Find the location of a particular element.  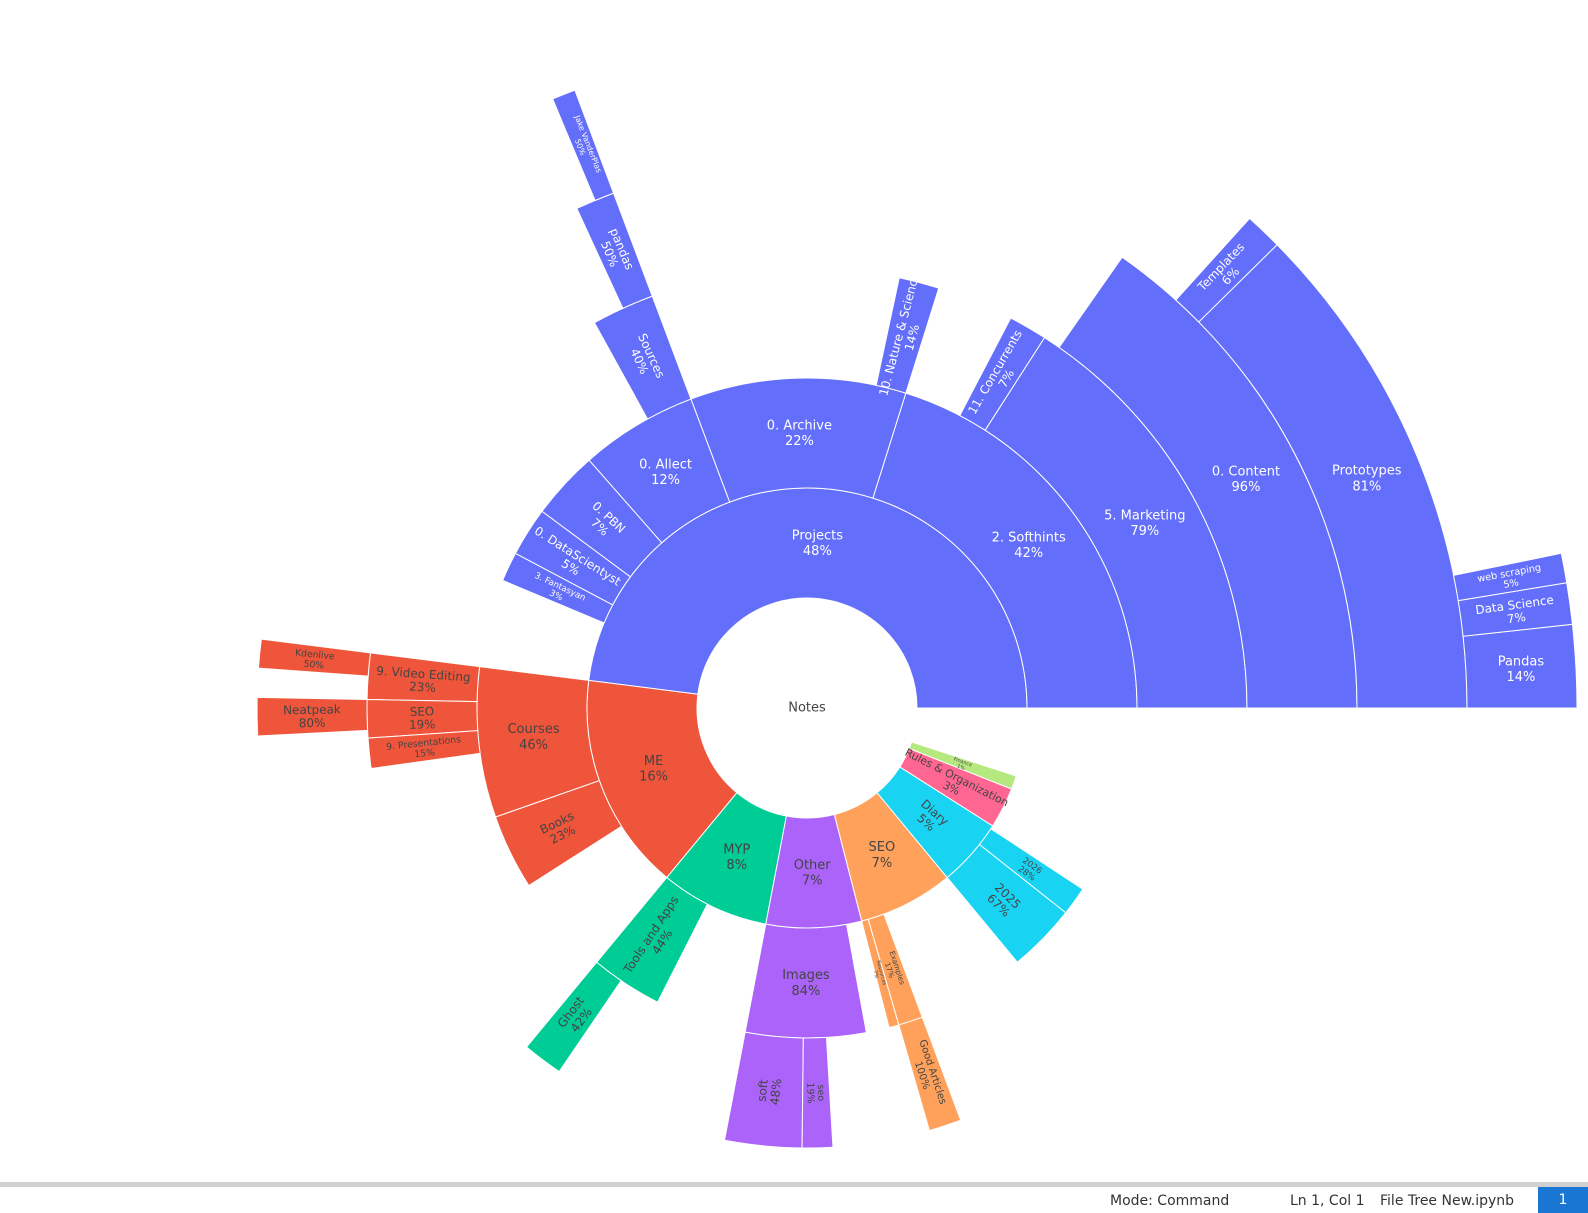

label-name: ME is located at coordinates (653, 760).